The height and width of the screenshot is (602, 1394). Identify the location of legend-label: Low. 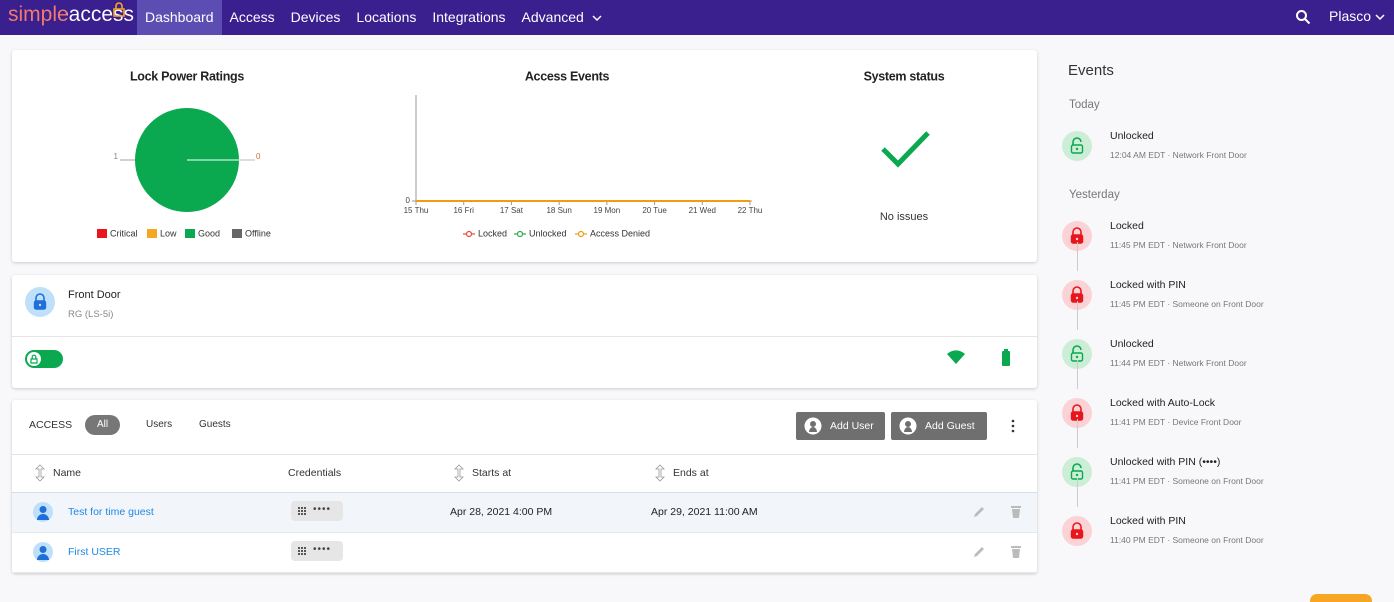
(168, 233).